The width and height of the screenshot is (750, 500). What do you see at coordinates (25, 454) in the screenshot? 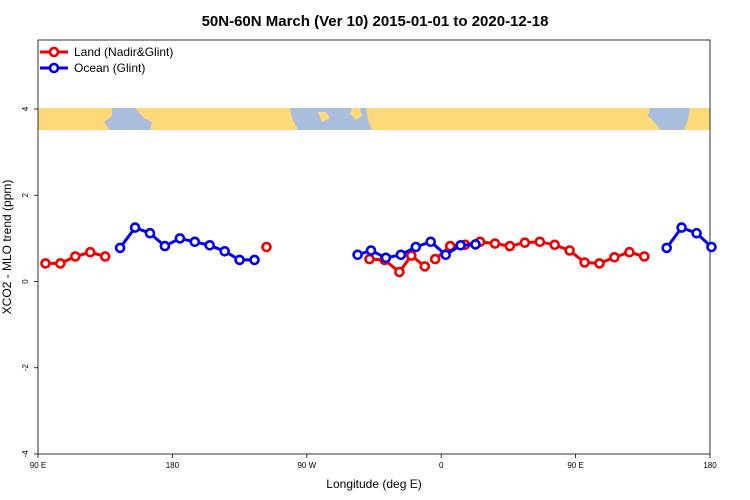
I see `y-tick-label: -4` at bounding box center [25, 454].